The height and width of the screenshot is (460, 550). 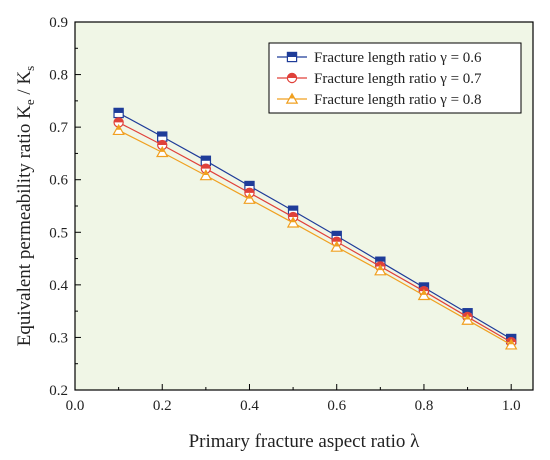 What do you see at coordinates (58, 338) in the screenshot?
I see `y-tick-label: 0.3` at bounding box center [58, 338].